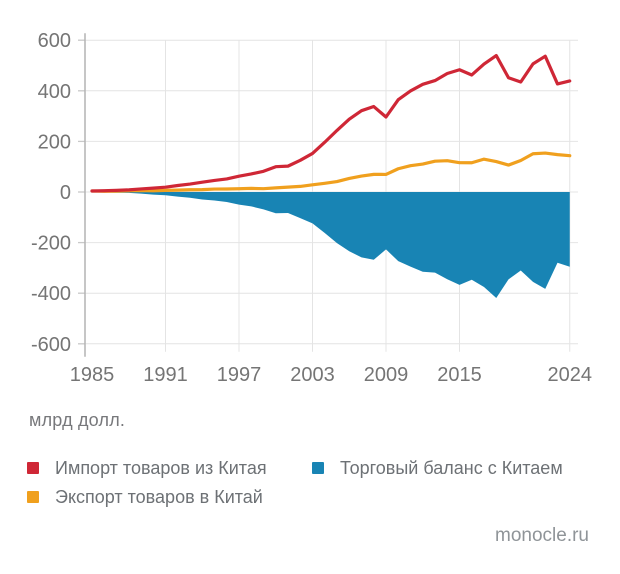 Image resolution: width=620 pixels, height=574 pixels. I want to click on legend-item-export: Экспорт товаров в Китай, so click(169, 497).